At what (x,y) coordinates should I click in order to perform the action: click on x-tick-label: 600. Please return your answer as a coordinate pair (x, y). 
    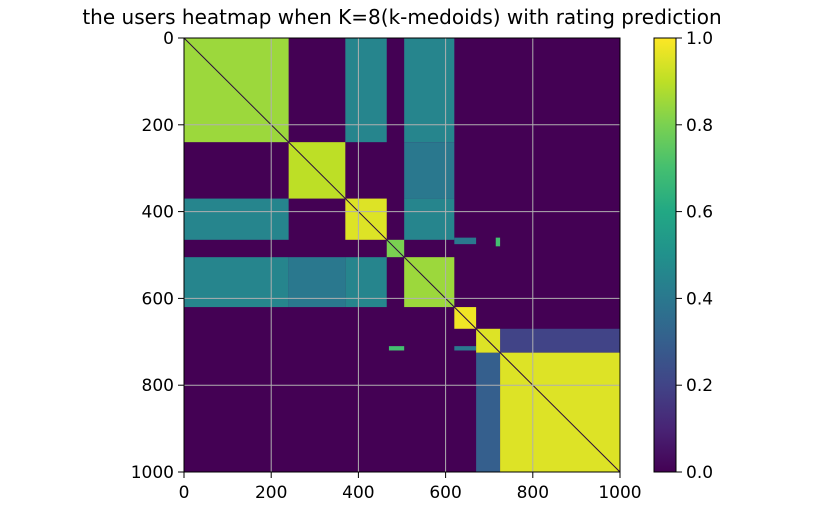
    Looking at the image, I should click on (445, 493).